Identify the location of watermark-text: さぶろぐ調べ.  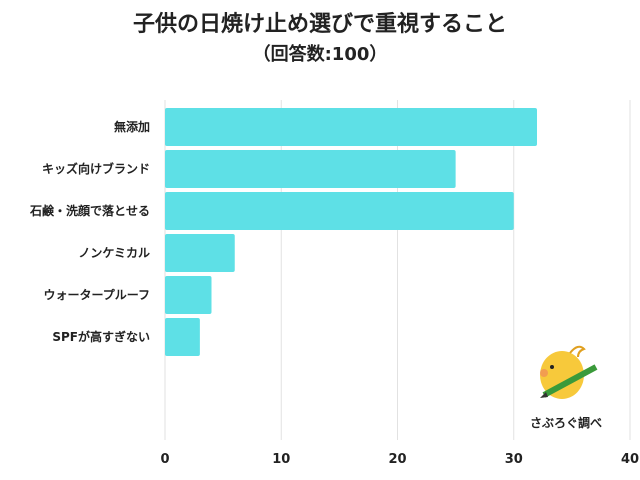
(566, 422).